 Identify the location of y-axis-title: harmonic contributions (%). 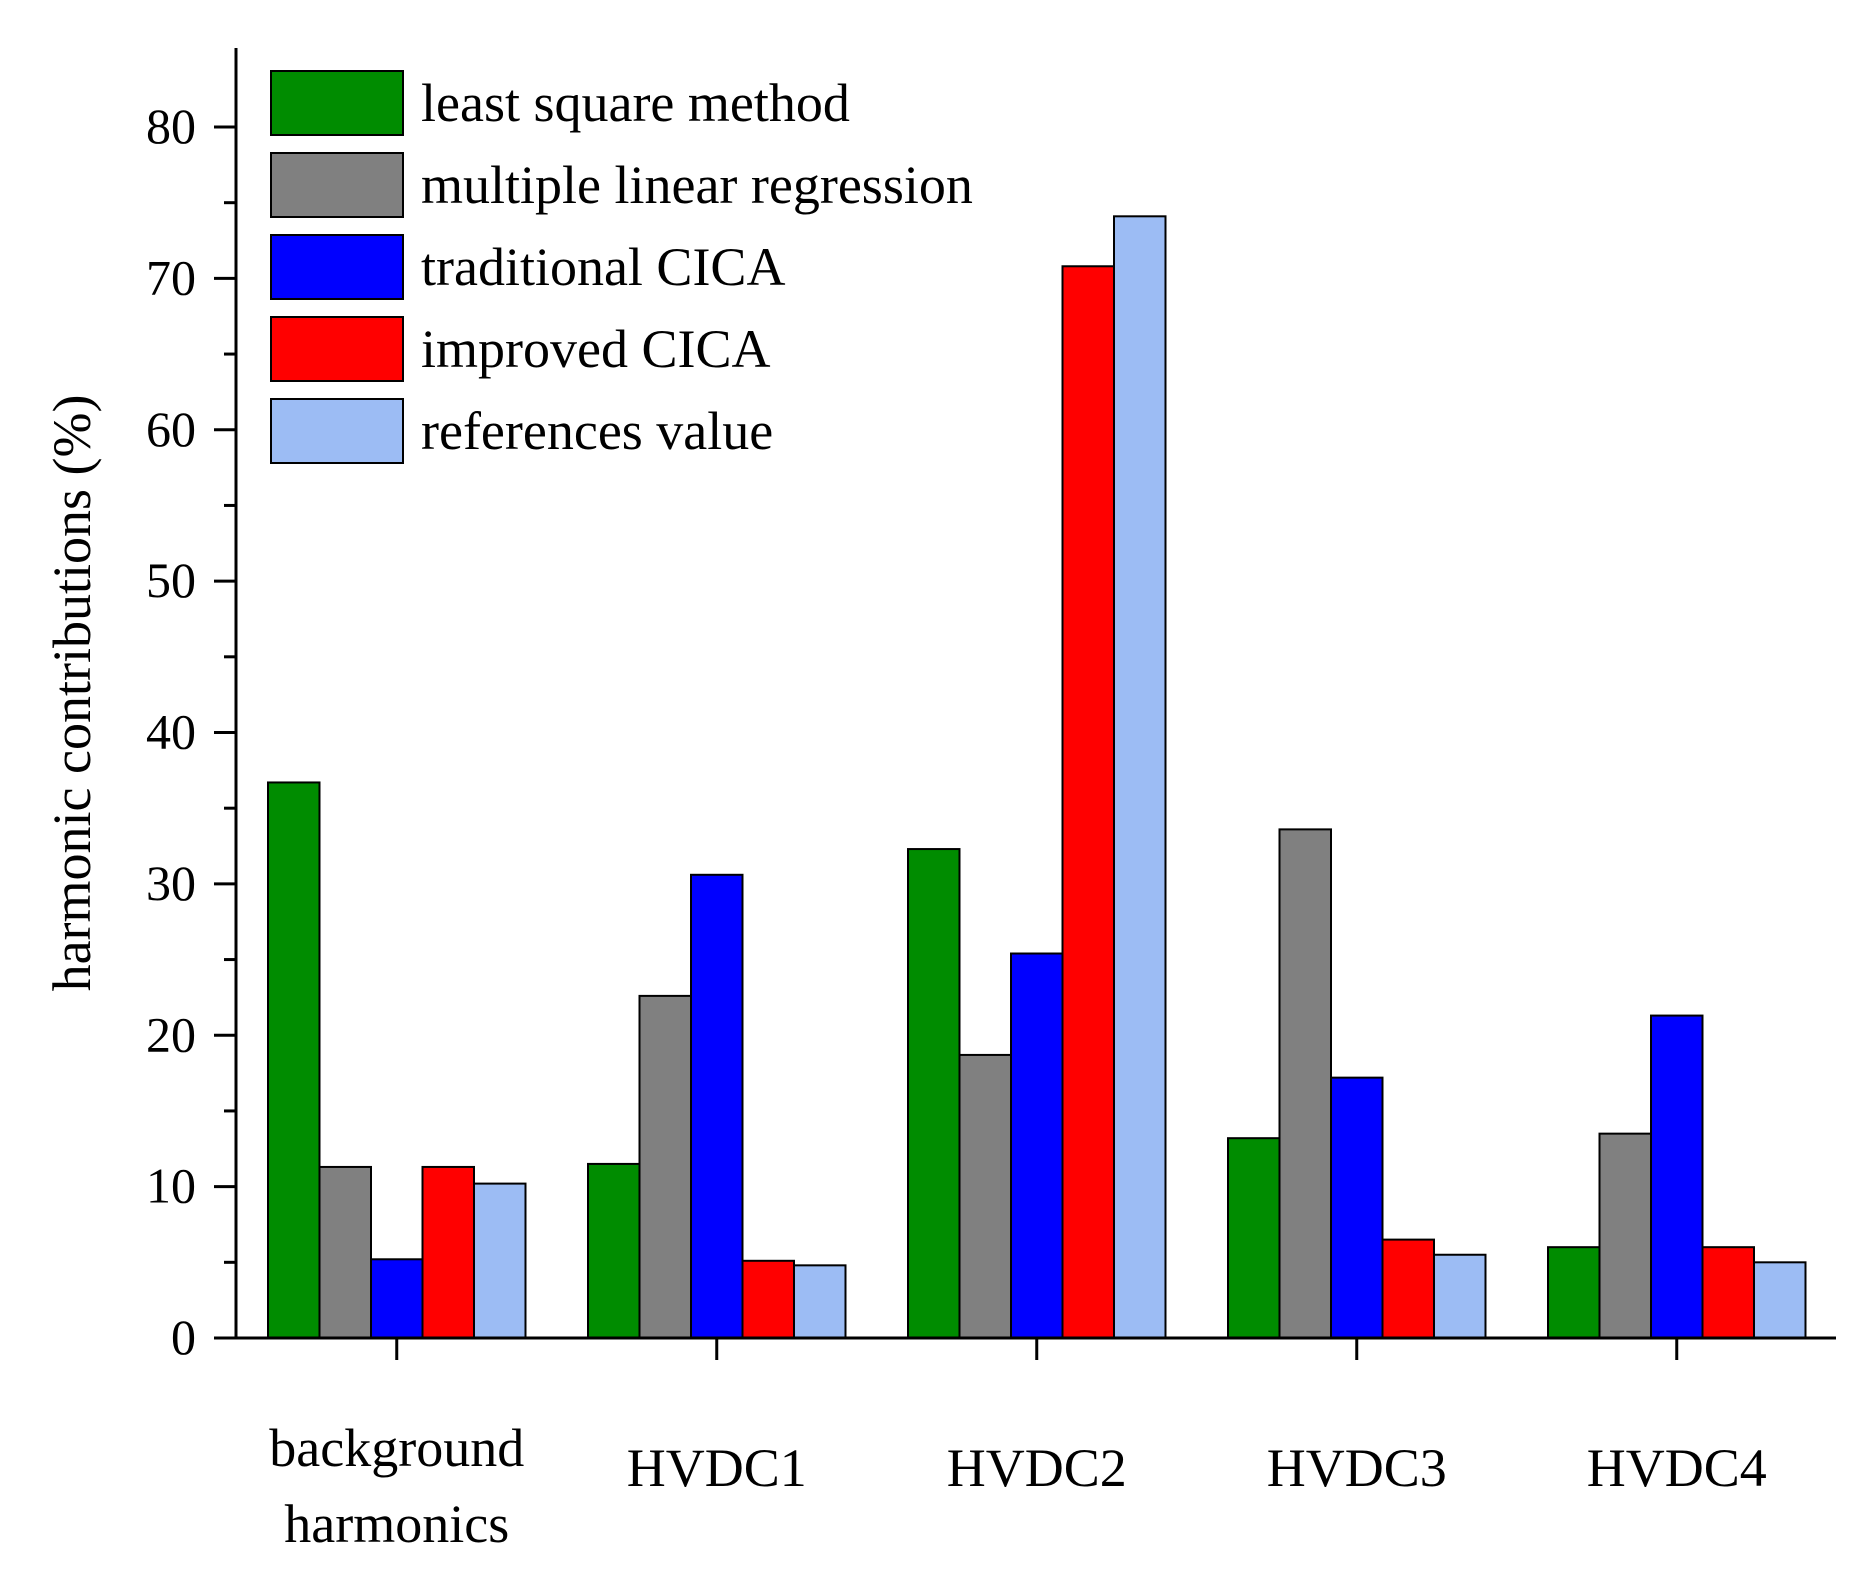
(72, 693).